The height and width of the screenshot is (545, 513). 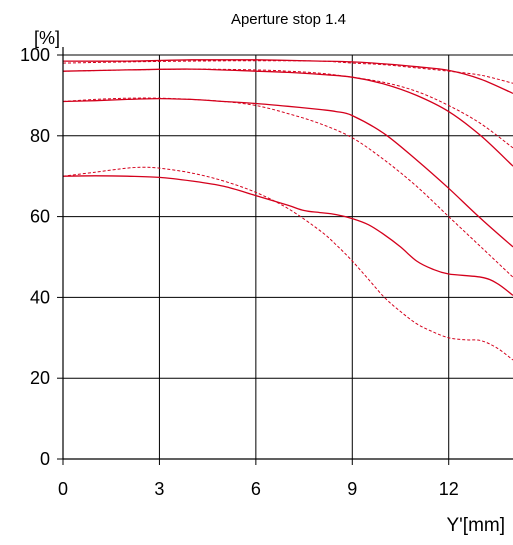 I want to click on x-tick-label-3: 3, so click(x=159, y=489).